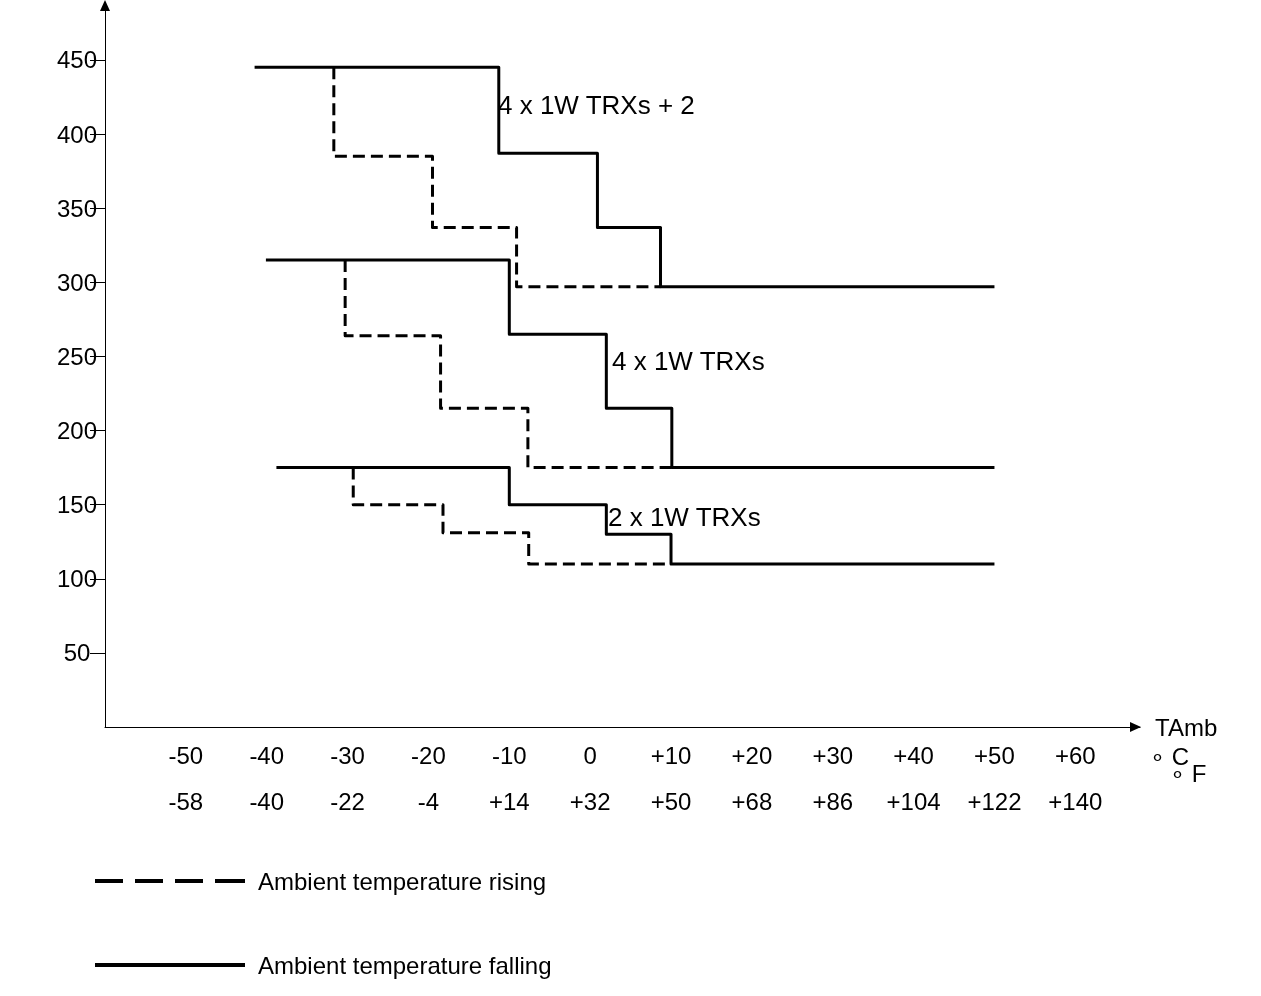 The height and width of the screenshot is (996, 1261). What do you see at coordinates (77, 505) in the screenshot?
I see `y-tick-label: 150` at bounding box center [77, 505].